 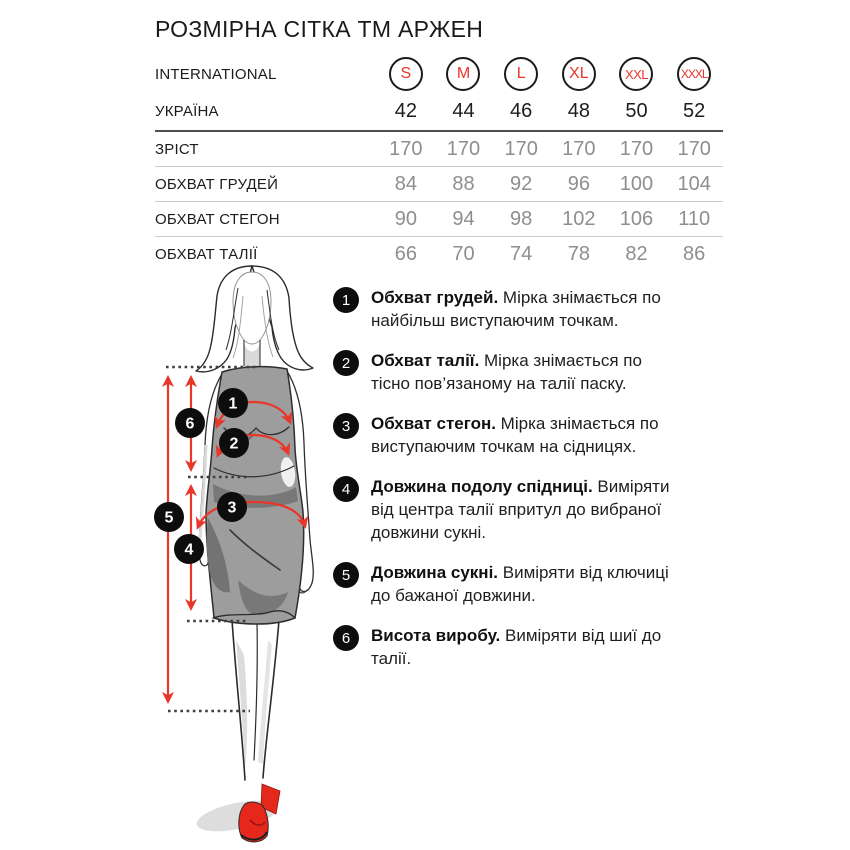 What do you see at coordinates (520, 584) in the screenshot?
I see `item-description: Виміряти від ключиці до бажаної довжини.` at bounding box center [520, 584].